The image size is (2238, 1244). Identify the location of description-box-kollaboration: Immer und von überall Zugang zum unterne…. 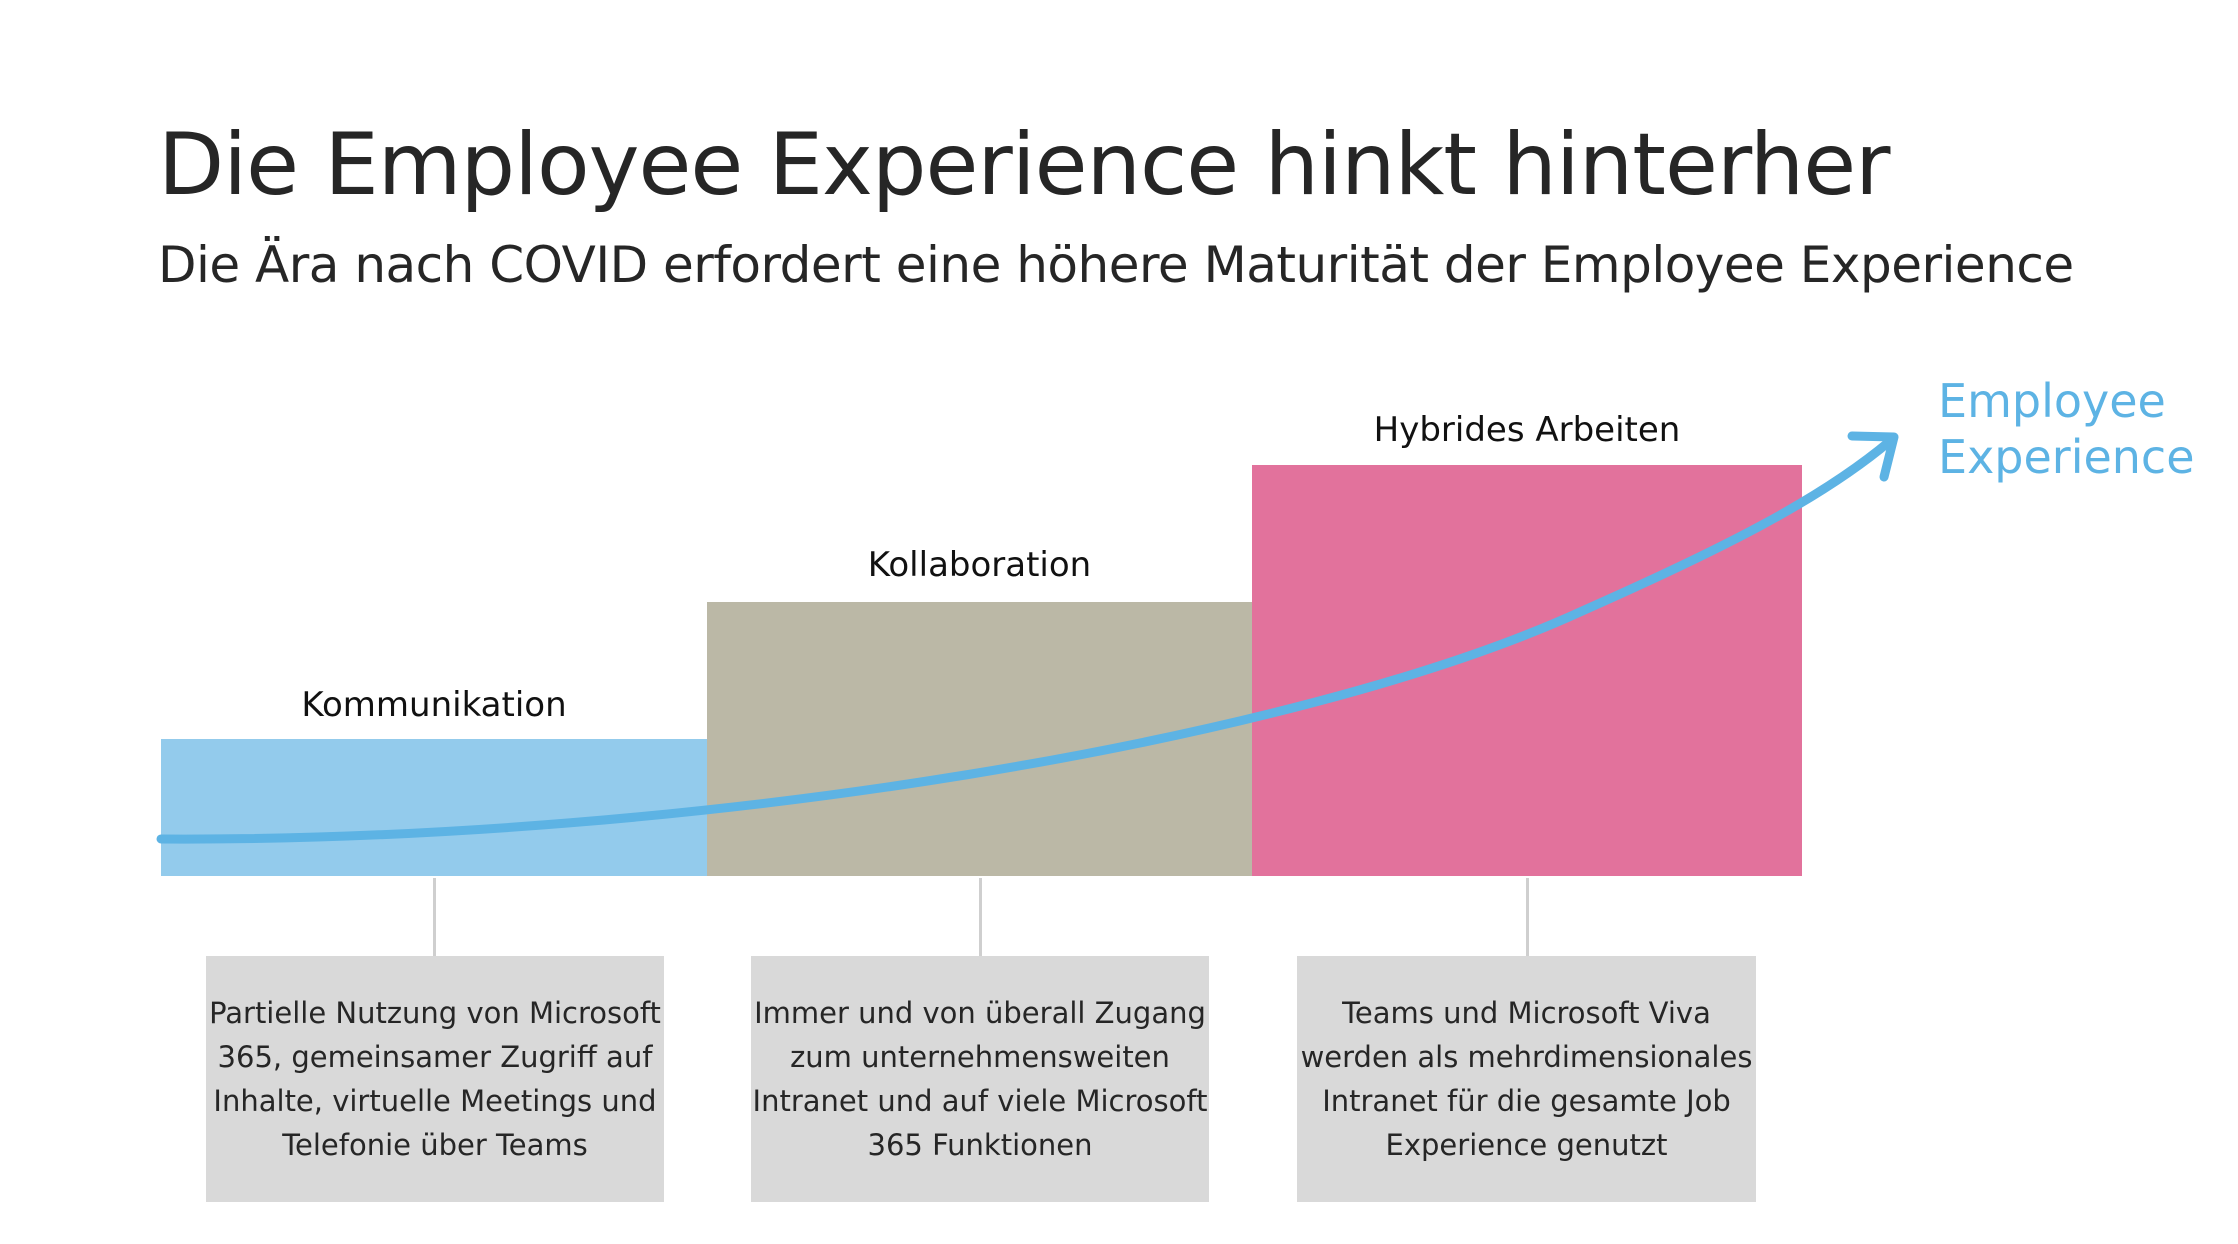
(980, 1079).